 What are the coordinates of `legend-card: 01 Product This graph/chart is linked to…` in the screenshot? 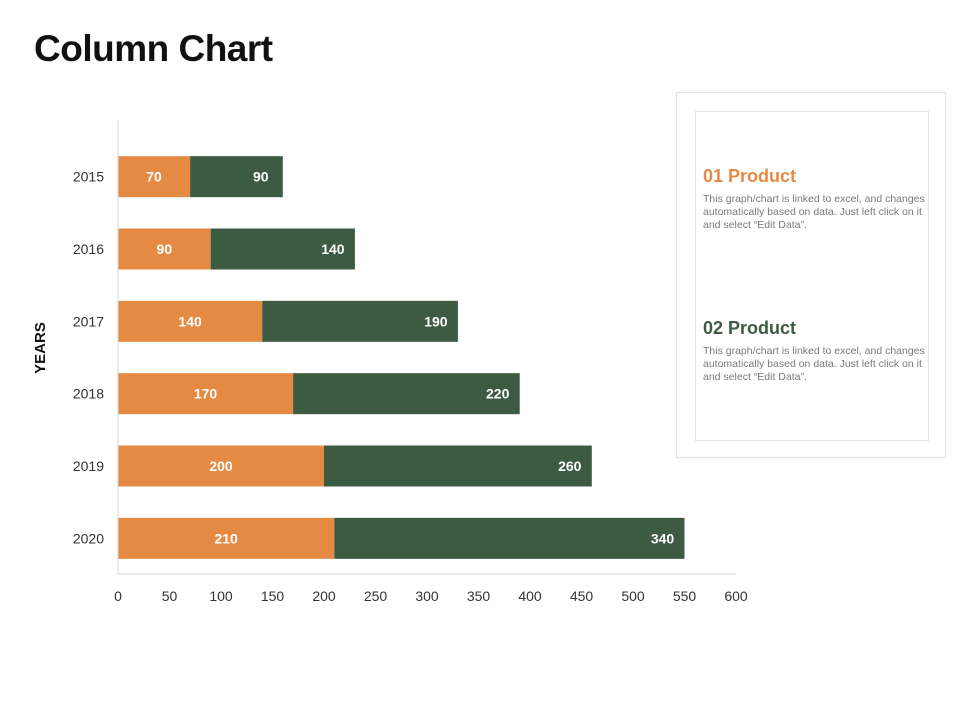 It's located at (811, 275).